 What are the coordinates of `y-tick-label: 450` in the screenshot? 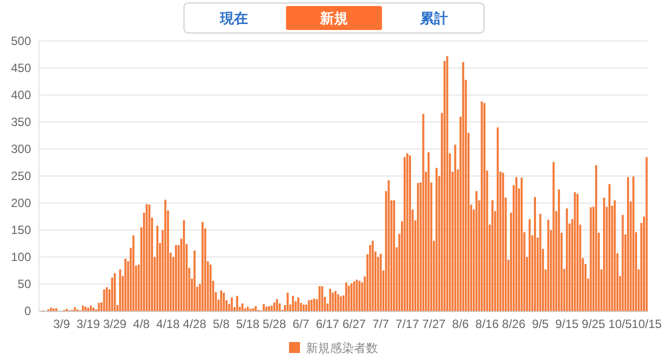 It's located at (21, 68).